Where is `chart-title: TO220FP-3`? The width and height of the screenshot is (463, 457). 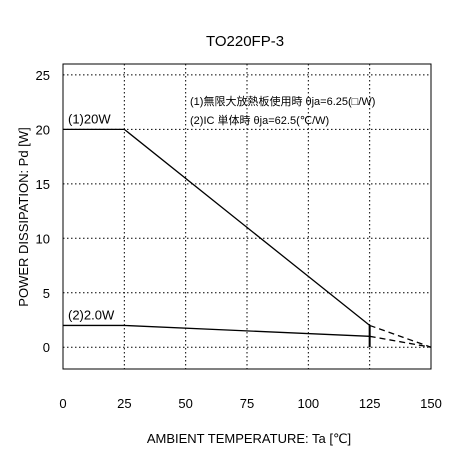
chart-title: TO220FP-3 is located at coordinates (245, 41).